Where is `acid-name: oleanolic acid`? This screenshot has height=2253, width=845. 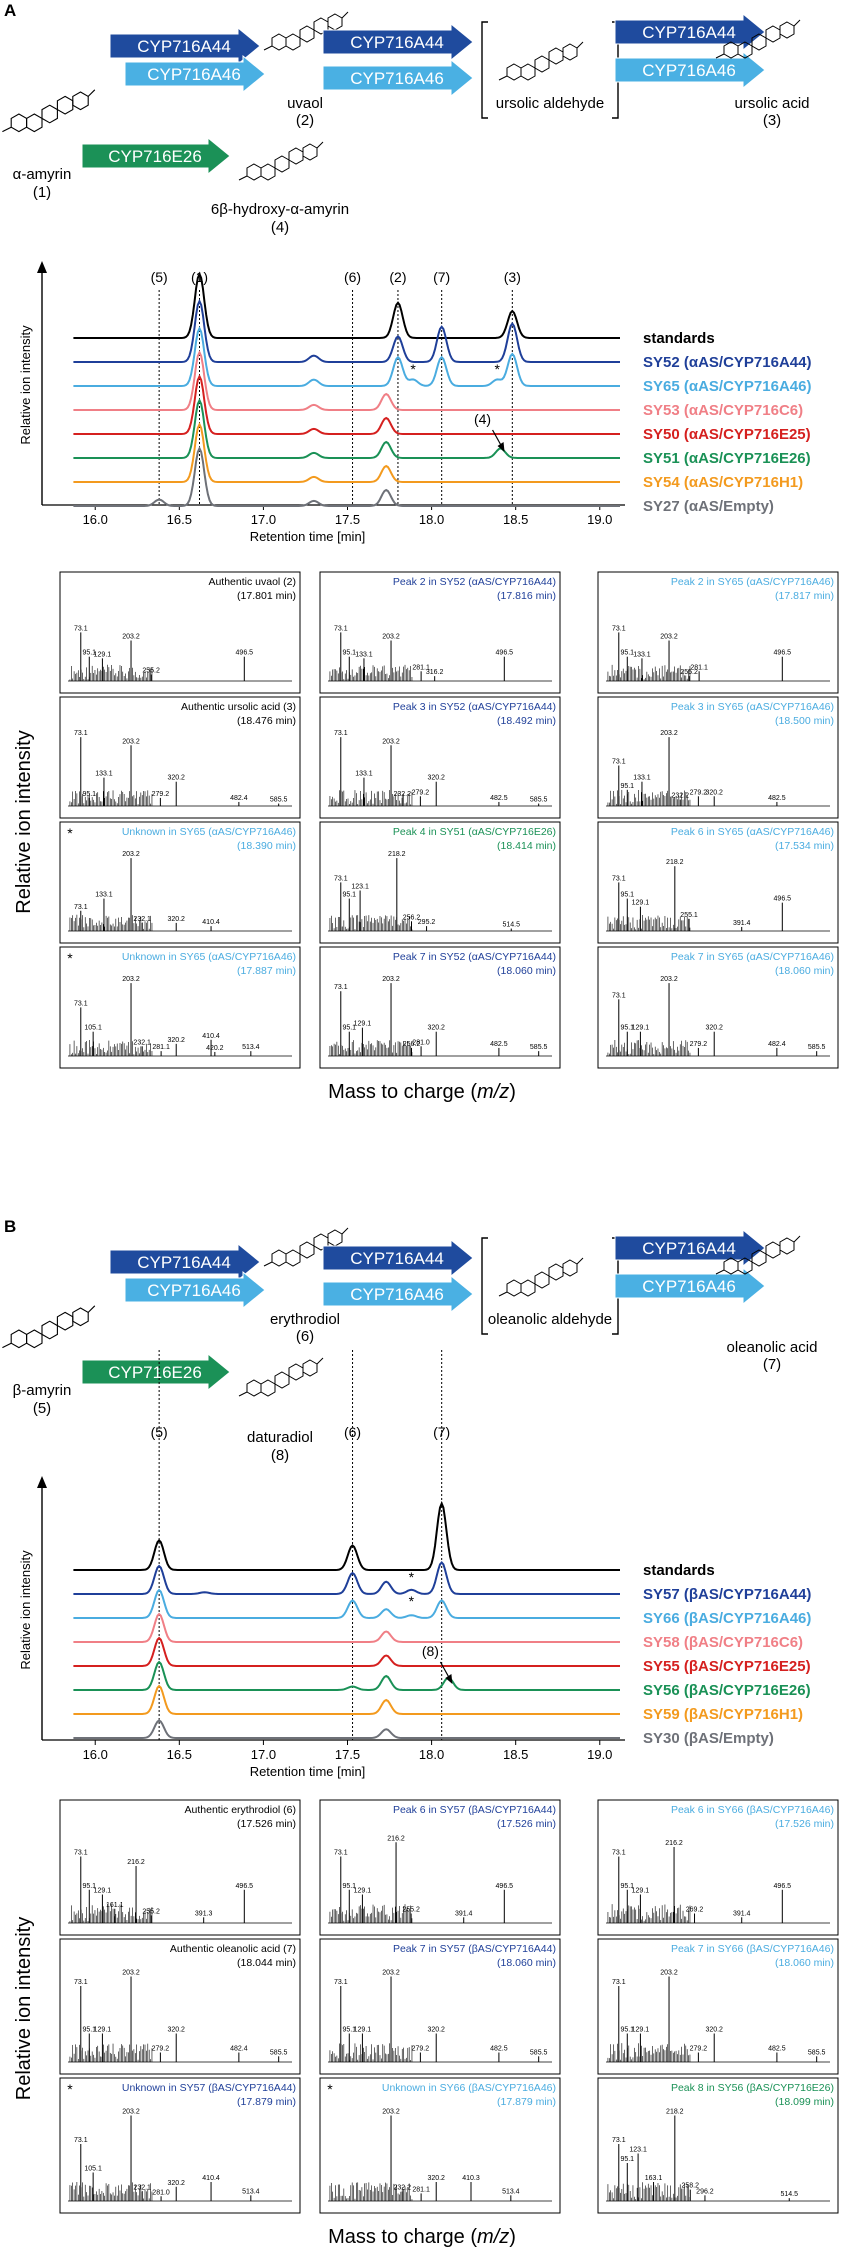 acid-name: oleanolic acid is located at coordinates (772, 1347).